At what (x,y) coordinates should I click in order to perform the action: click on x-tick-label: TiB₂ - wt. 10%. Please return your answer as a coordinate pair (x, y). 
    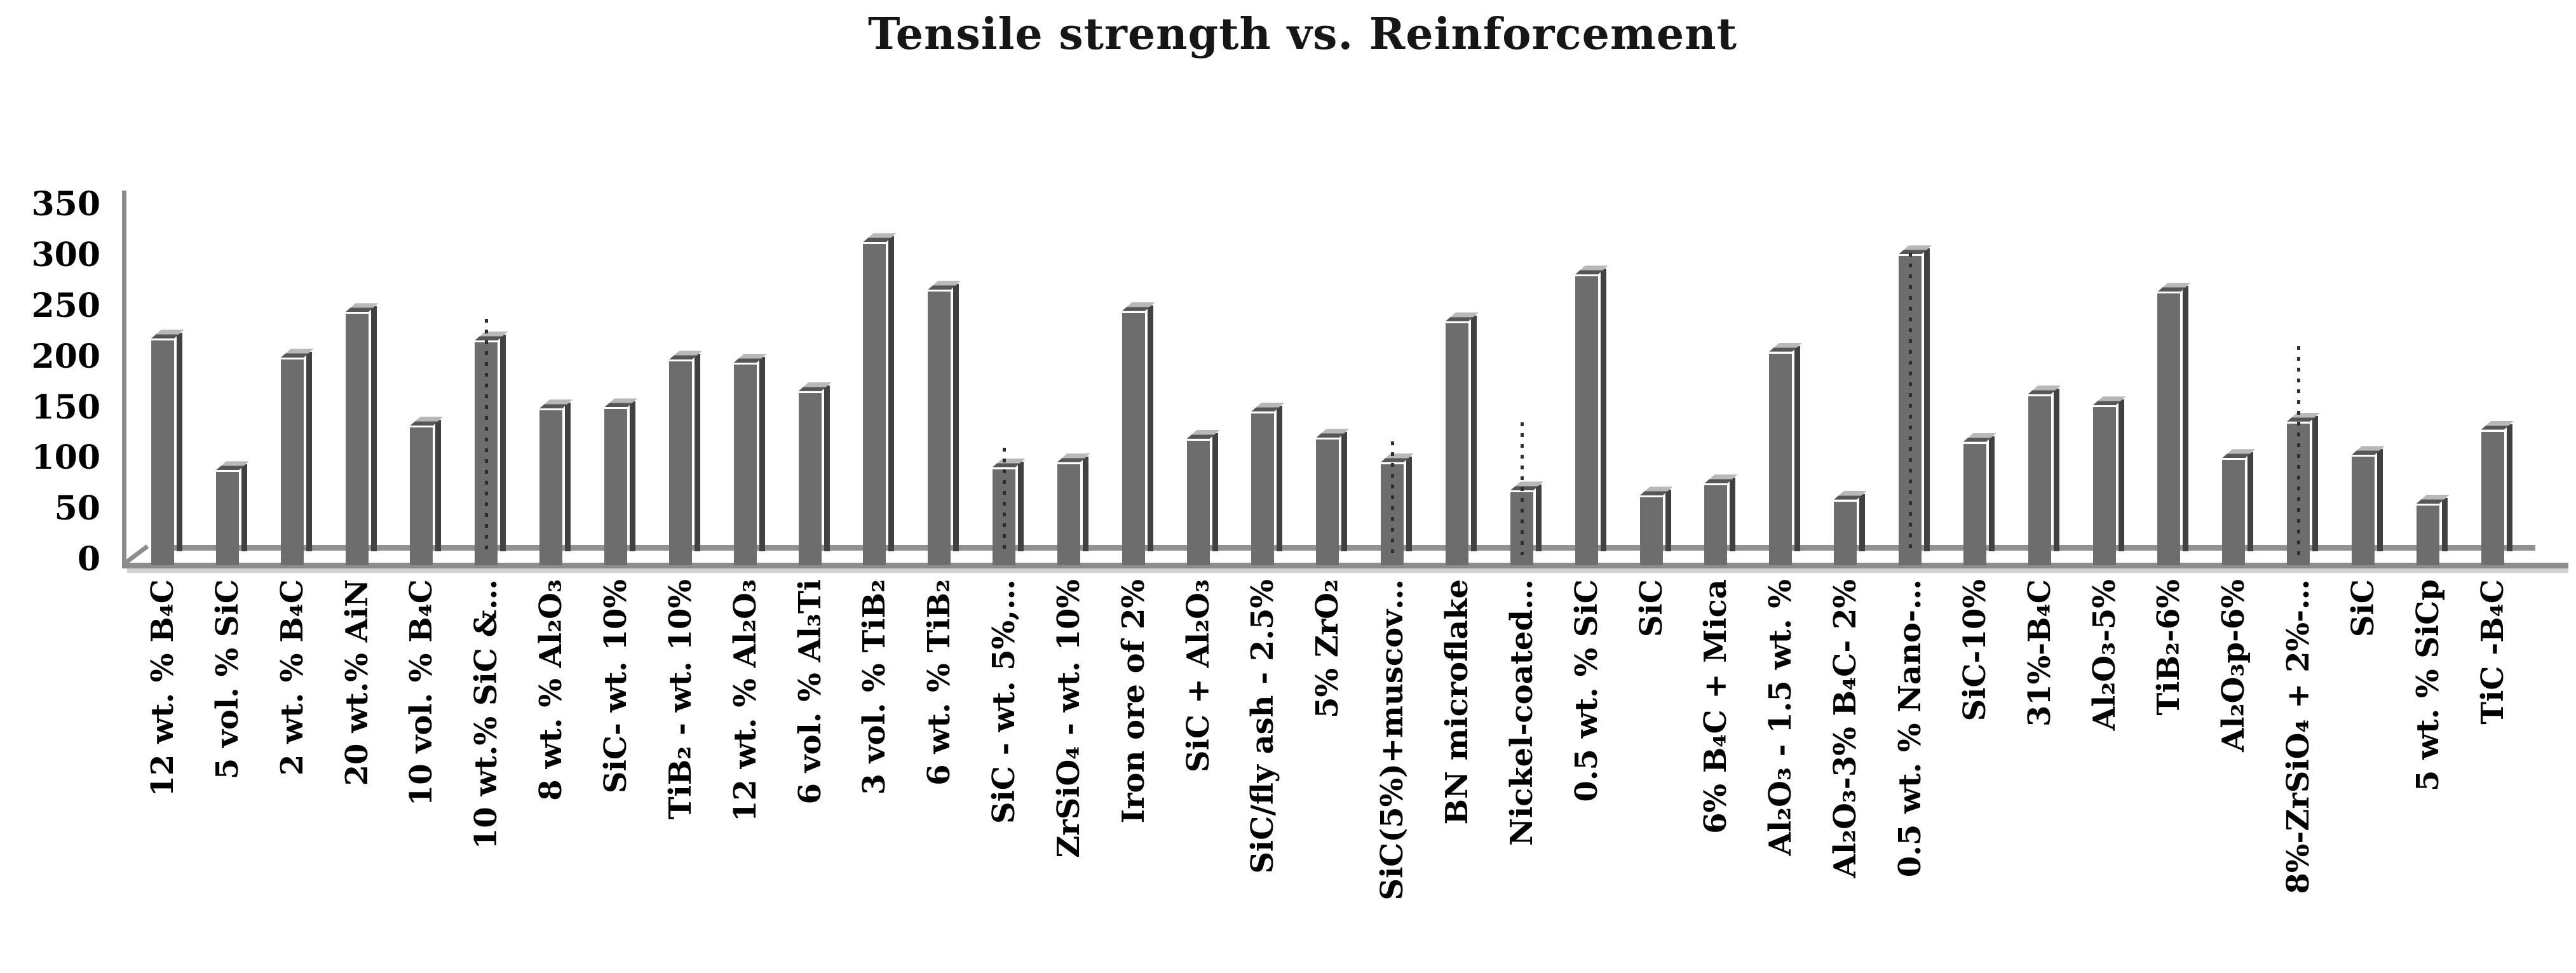
    Looking at the image, I should click on (680, 699).